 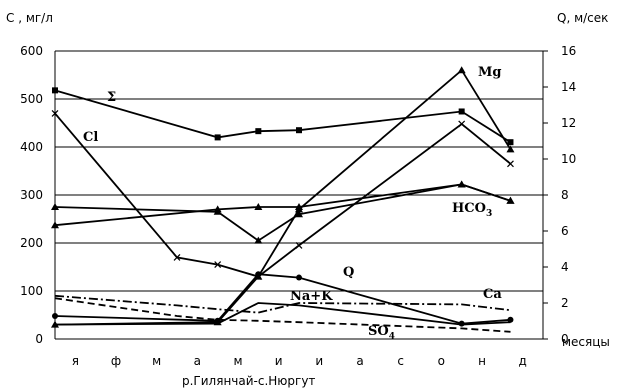 What do you see at coordinates (31, 243) in the screenshot?
I see `y-left-tick: 200` at bounding box center [31, 243].